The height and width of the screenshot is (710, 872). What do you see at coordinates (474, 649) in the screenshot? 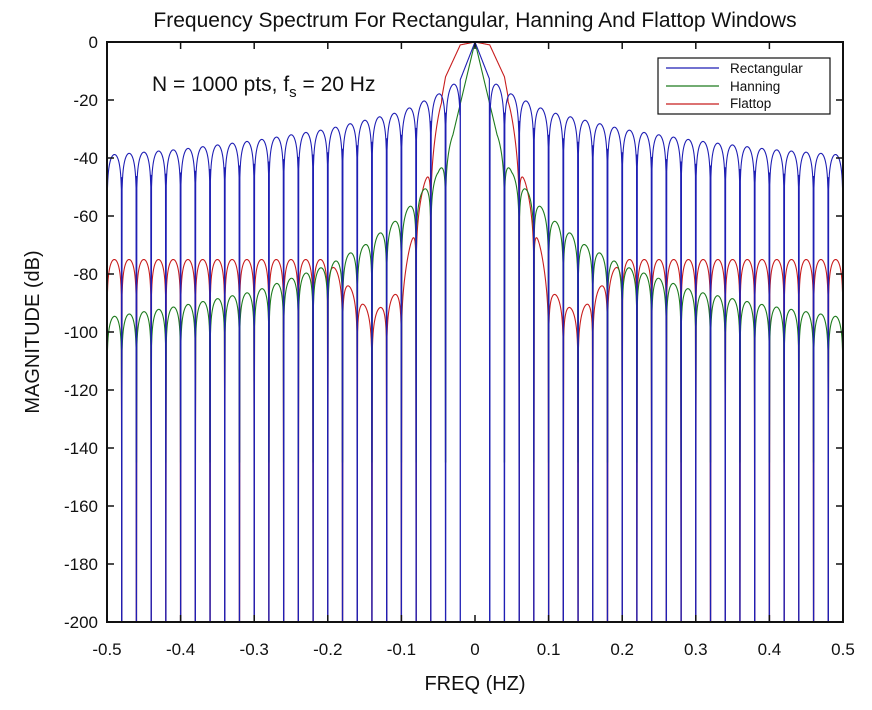
I see `x-tick-label: 0` at bounding box center [474, 649].